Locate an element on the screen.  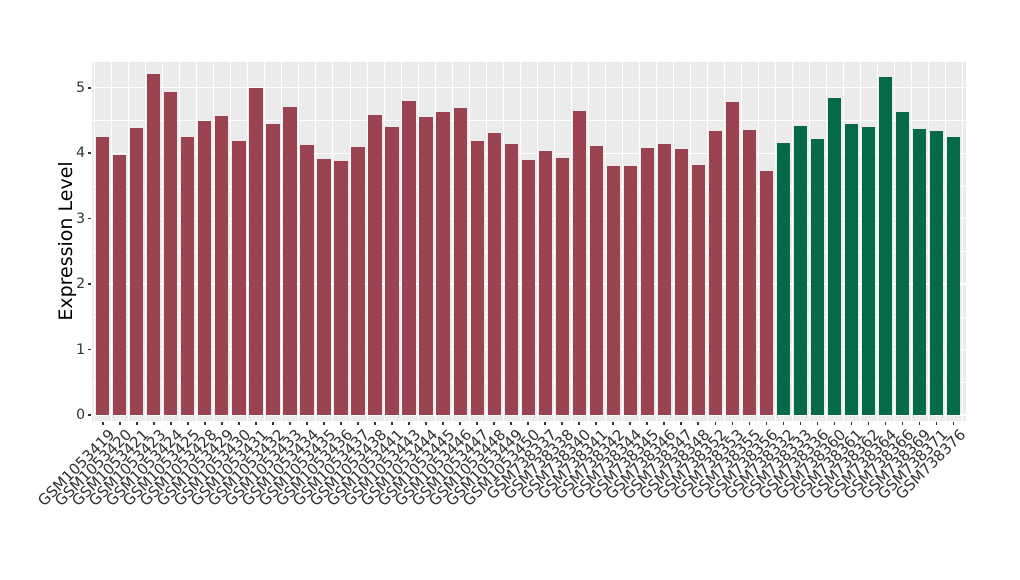
major-gridline is located at coordinates (529, 153).